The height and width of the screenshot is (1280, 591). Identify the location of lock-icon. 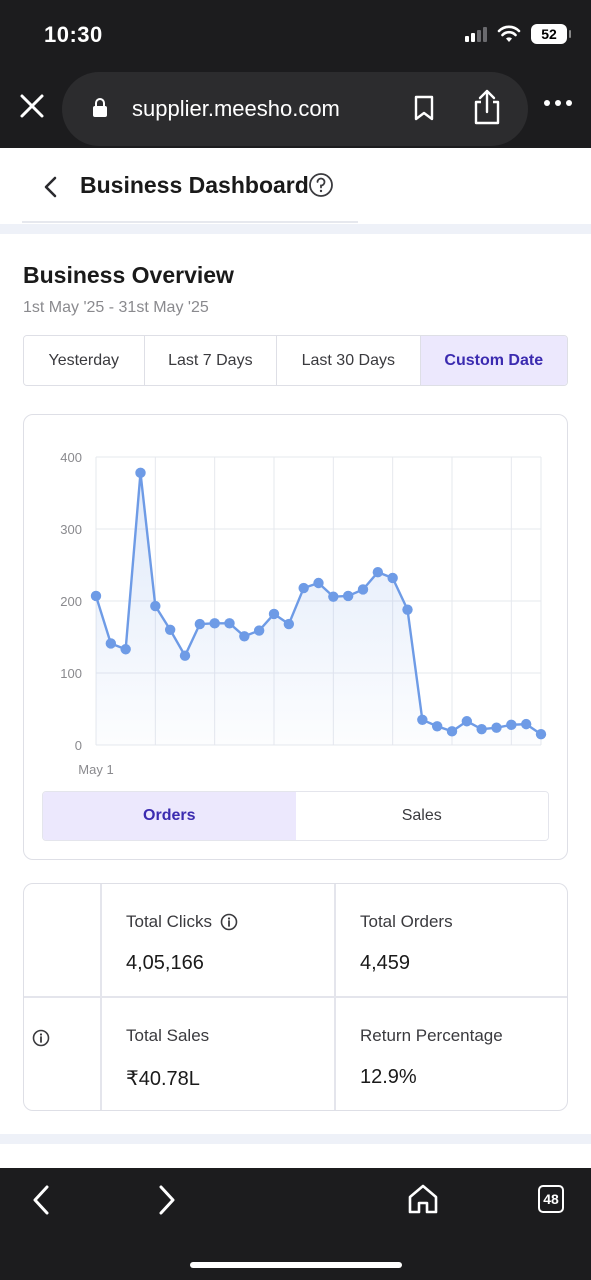
(100, 107).